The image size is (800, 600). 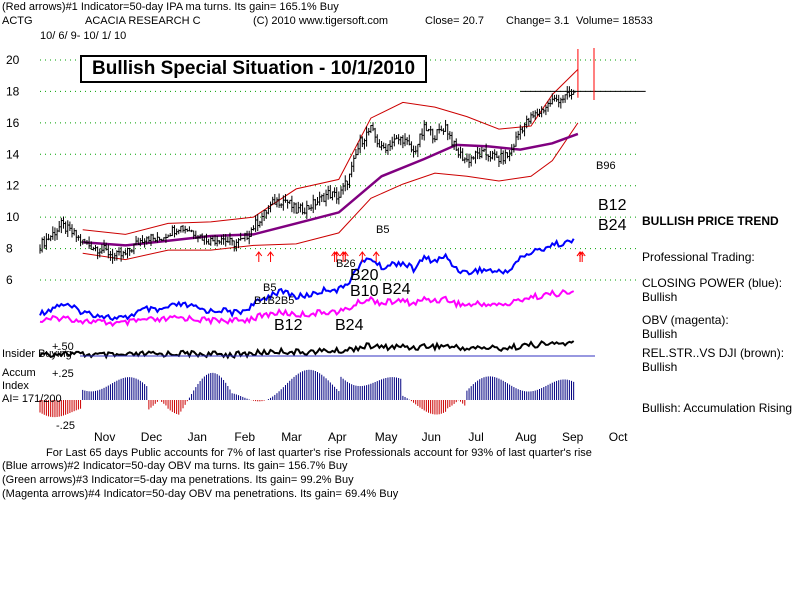 I want to click on signal-b24-right: B24, so click(x=612, y=225).